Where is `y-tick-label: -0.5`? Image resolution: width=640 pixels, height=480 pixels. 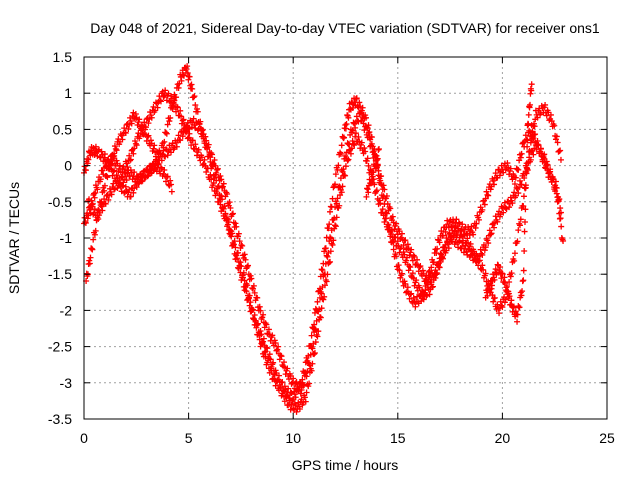 y-tick-label: -0.5 is located at coordinates (60, 202).